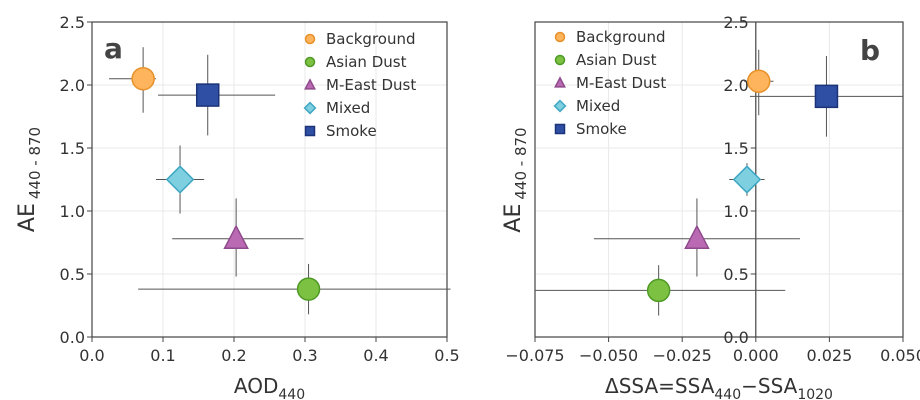  Describe the element at coordinates (682, 355) in the screenshot. I see `x-tick-label: −0.025` at that location.